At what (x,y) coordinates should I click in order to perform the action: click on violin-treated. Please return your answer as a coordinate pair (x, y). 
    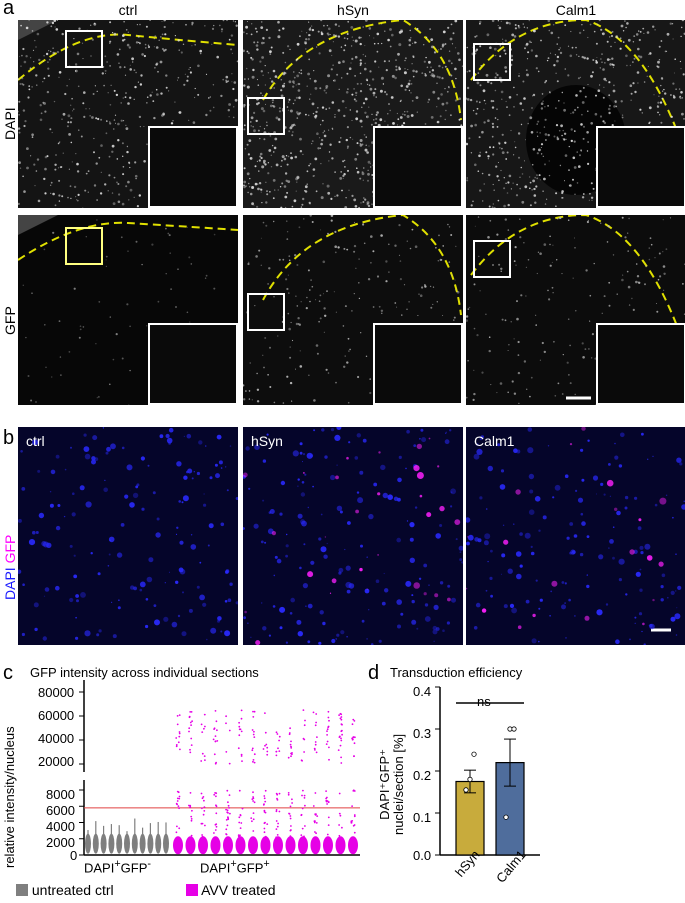
    Looking at the image, I should click on (278, 845).